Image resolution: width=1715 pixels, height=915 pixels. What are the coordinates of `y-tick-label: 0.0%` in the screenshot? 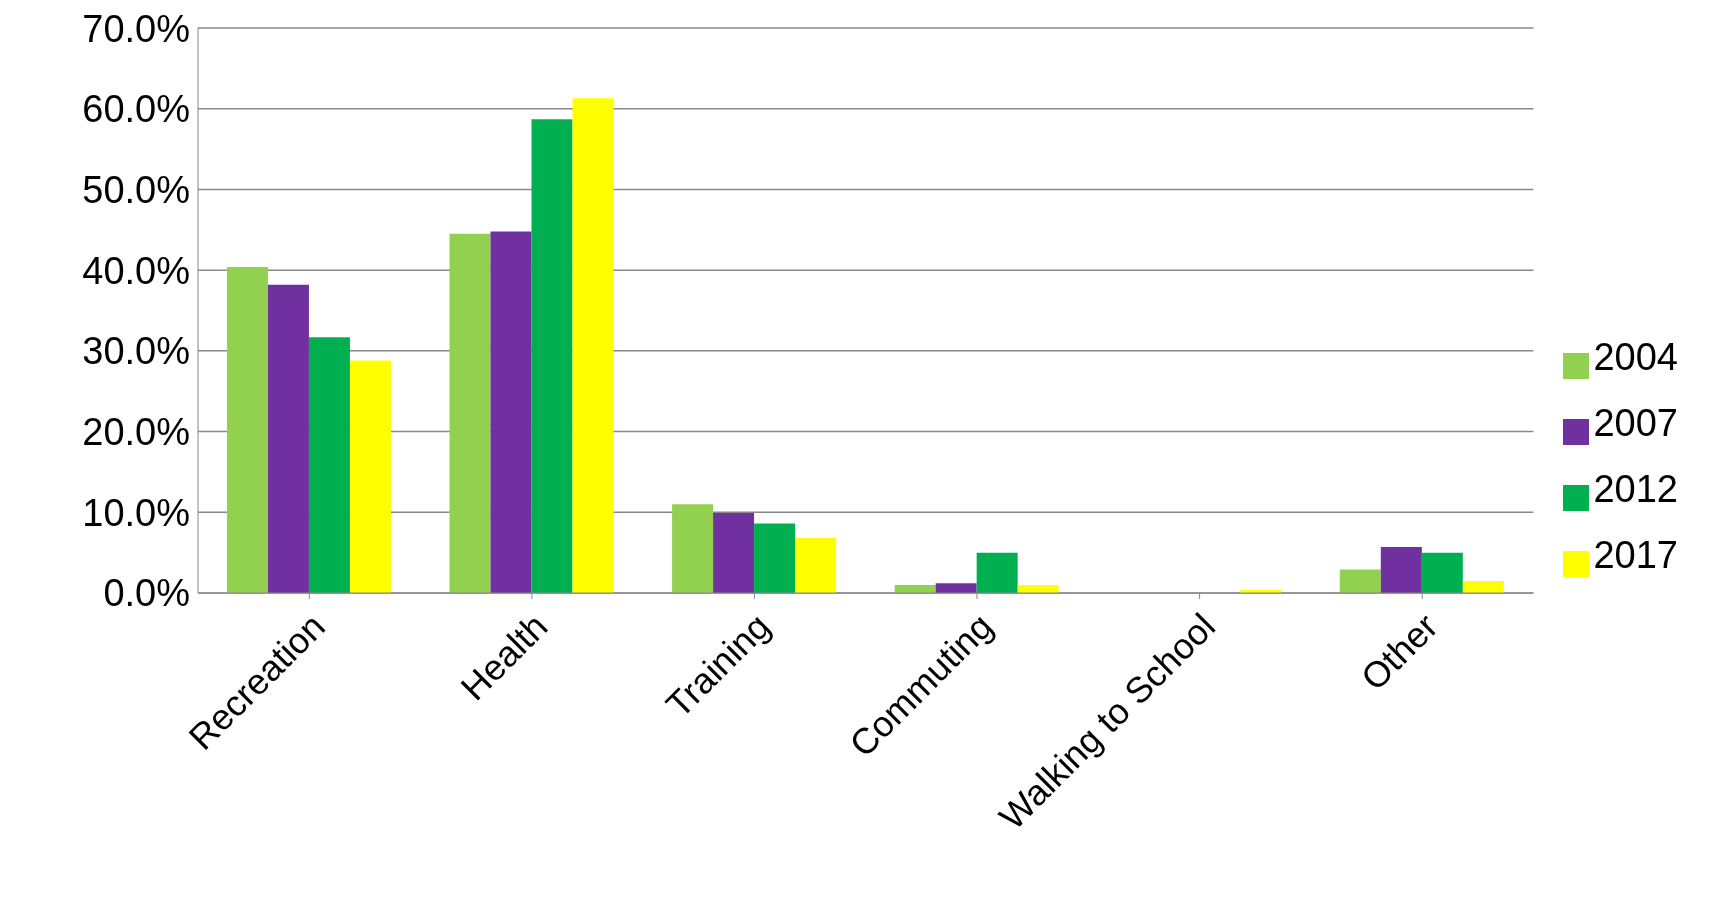 It's located at (146, 593).